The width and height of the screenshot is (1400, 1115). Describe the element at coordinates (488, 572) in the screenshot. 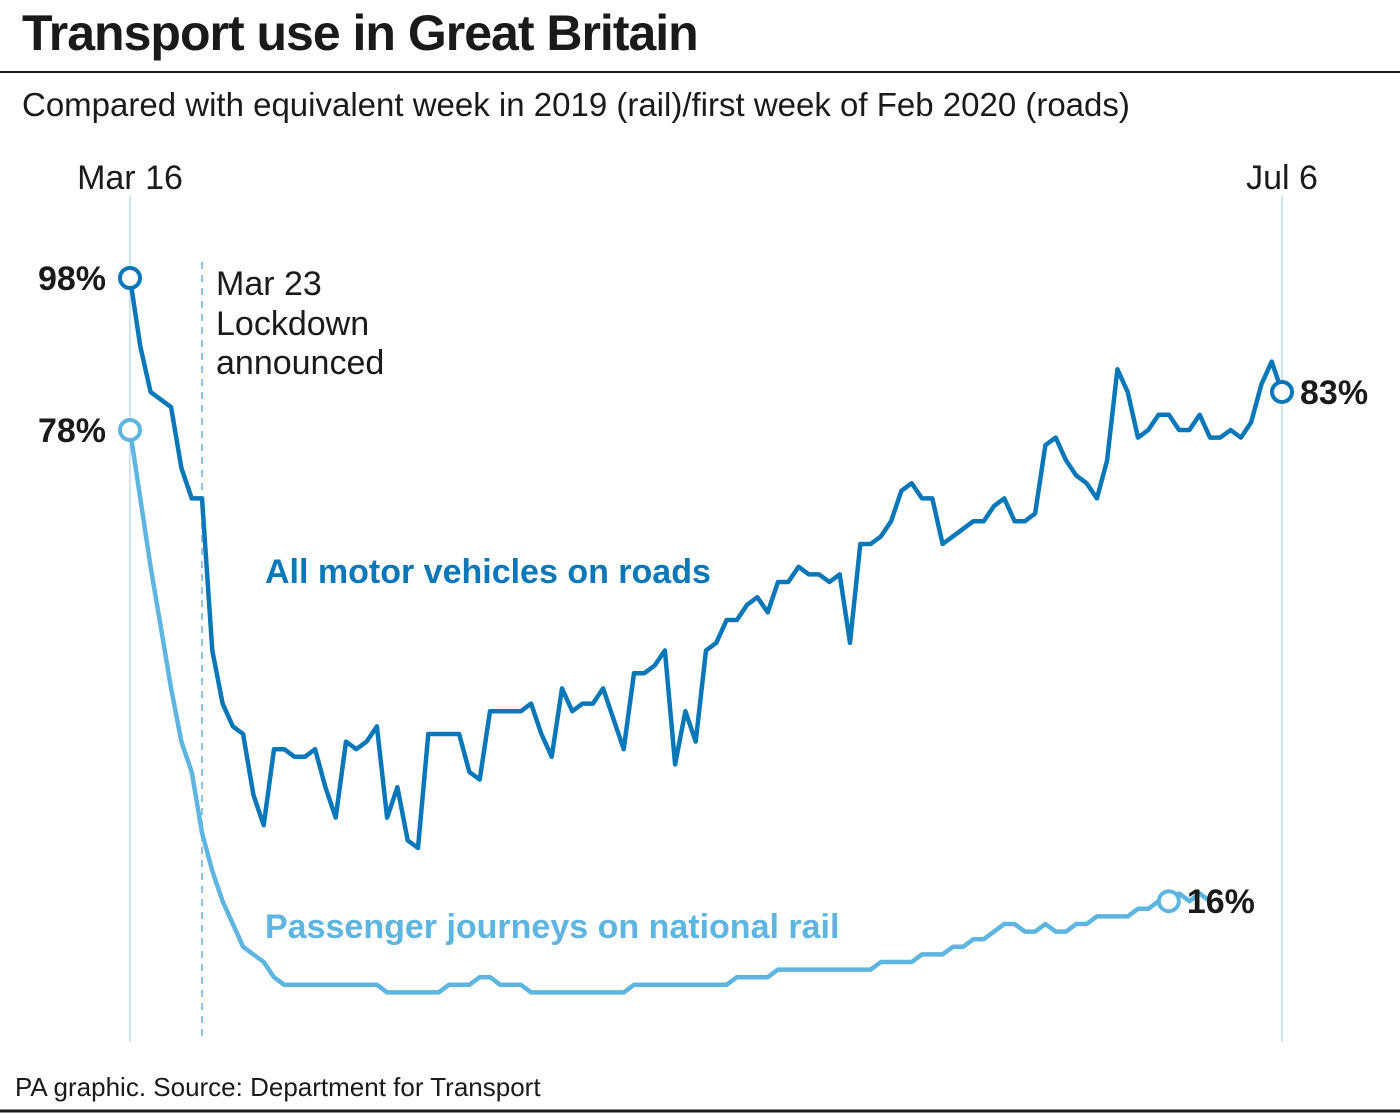

I see `series-label: All motor vehicles on roads` at that location.